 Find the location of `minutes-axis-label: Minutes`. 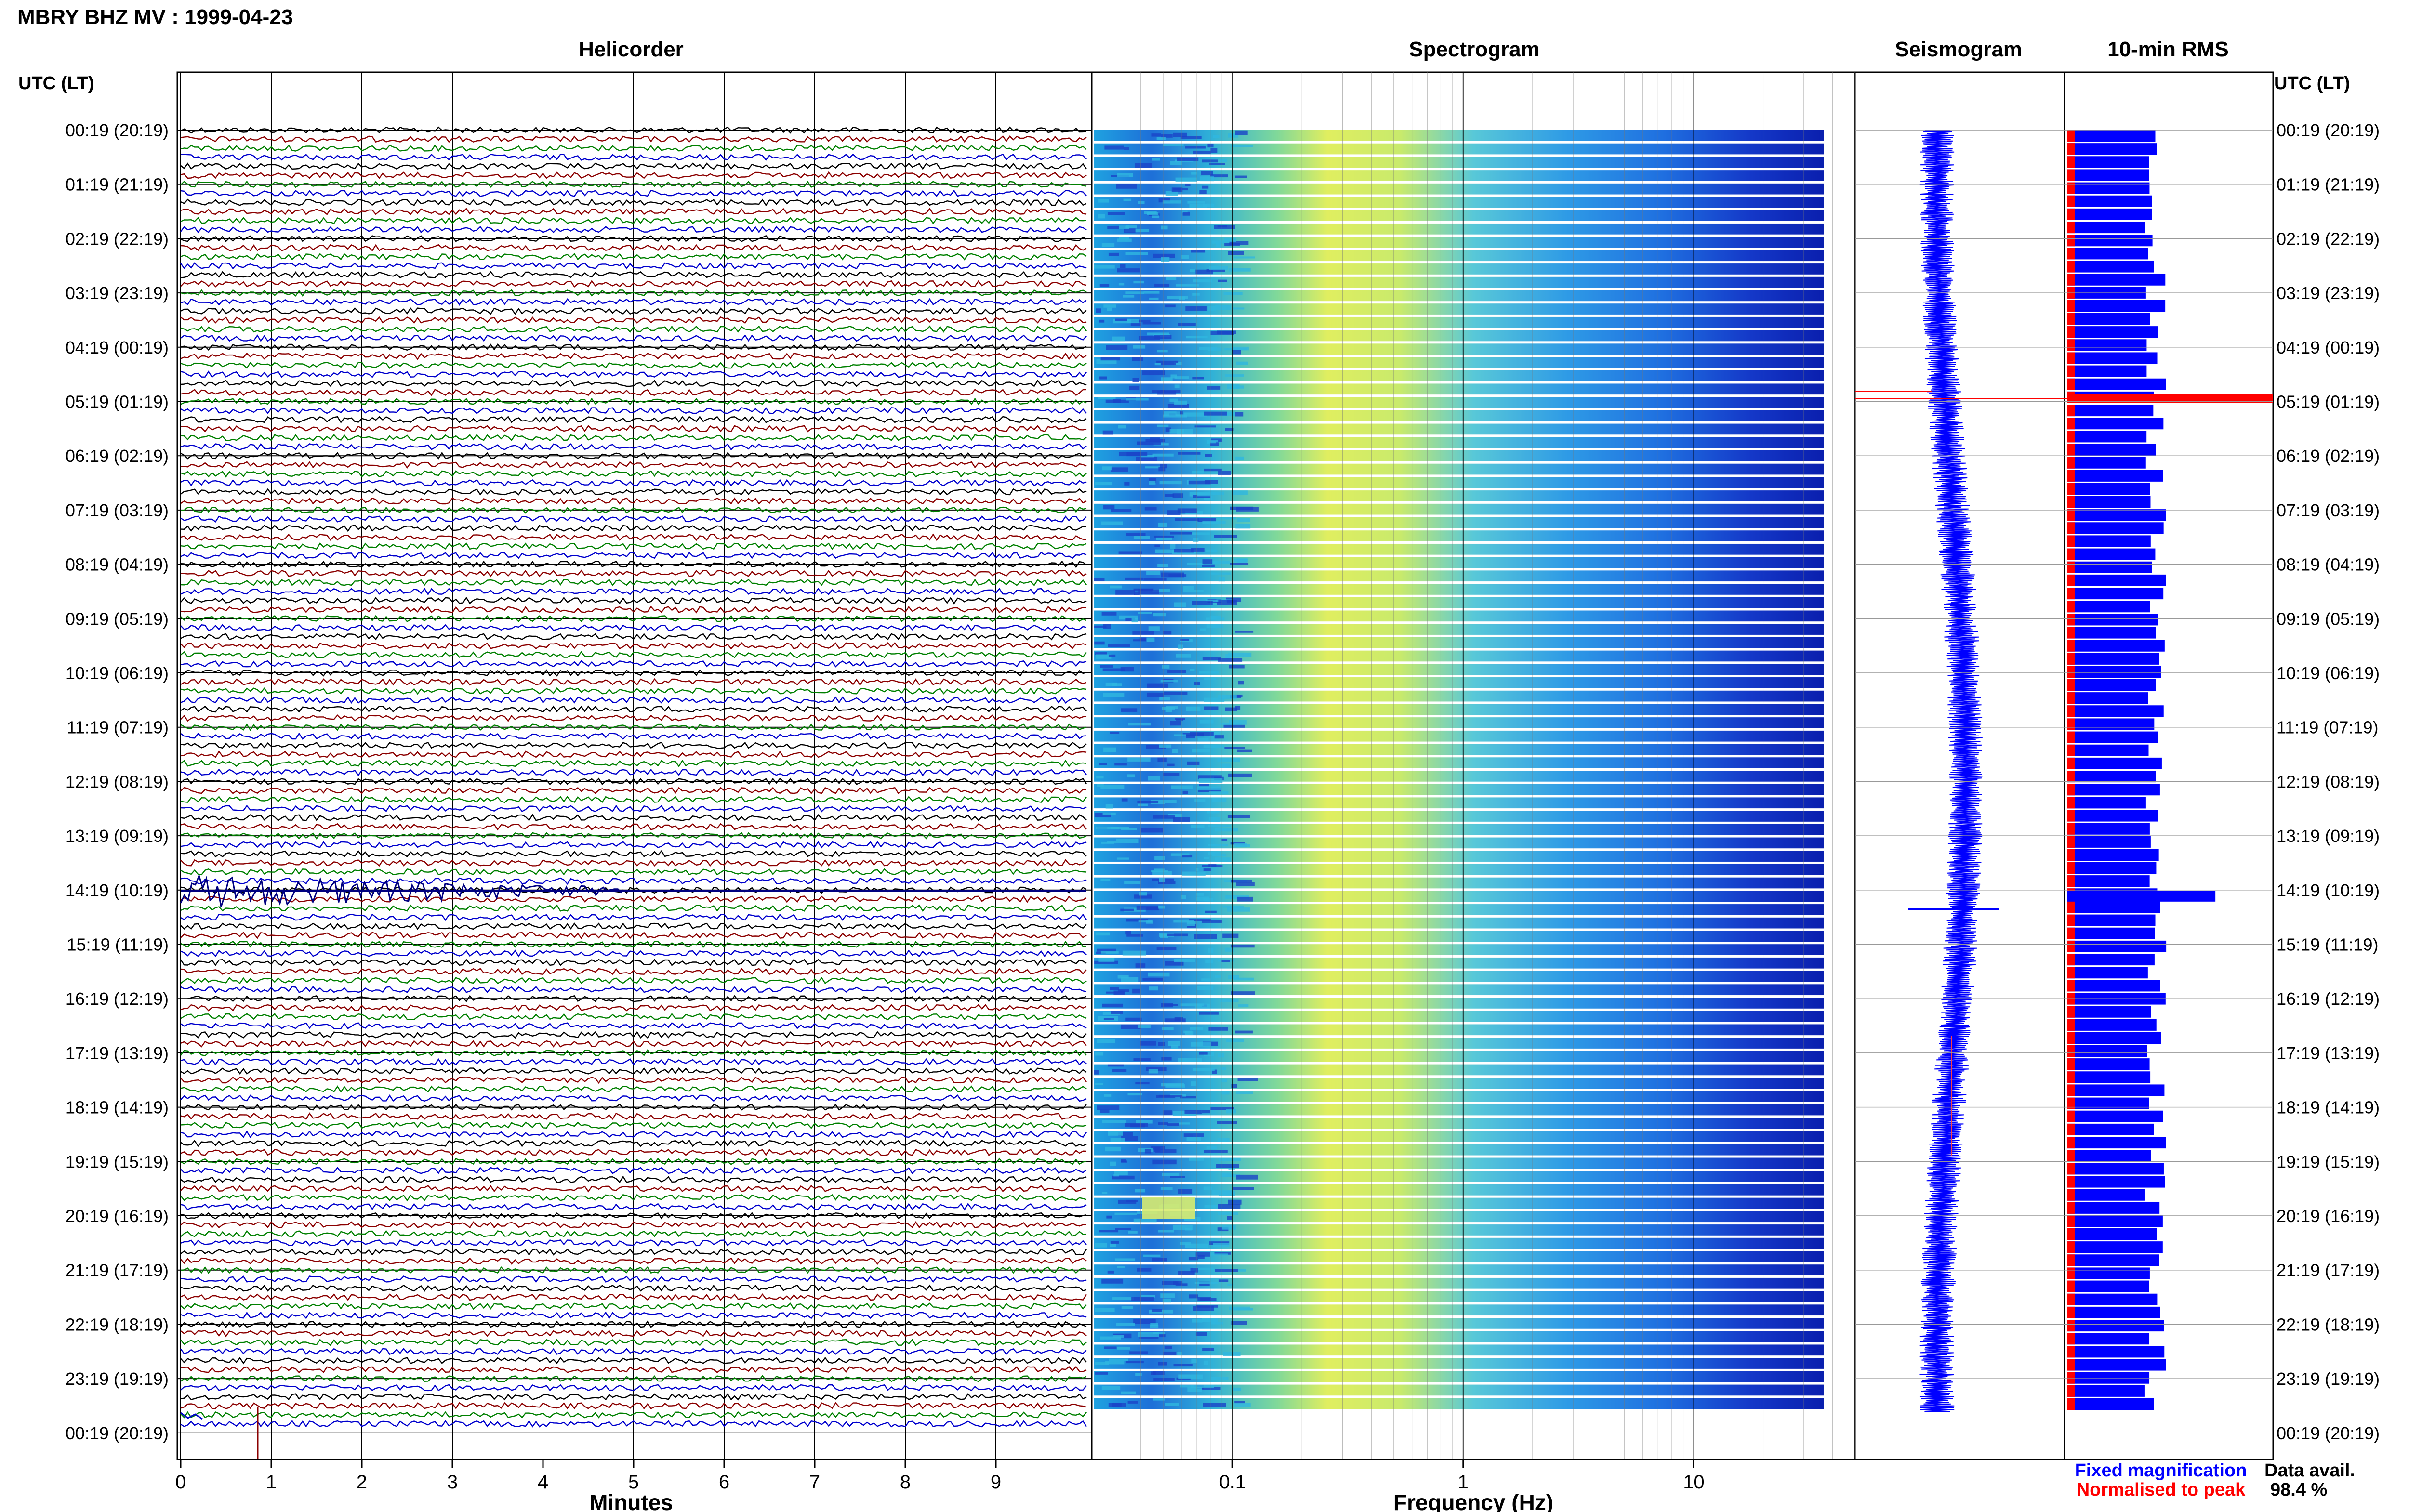

minutes-axis-label: Minutes is located at coordinates (631, 1501).